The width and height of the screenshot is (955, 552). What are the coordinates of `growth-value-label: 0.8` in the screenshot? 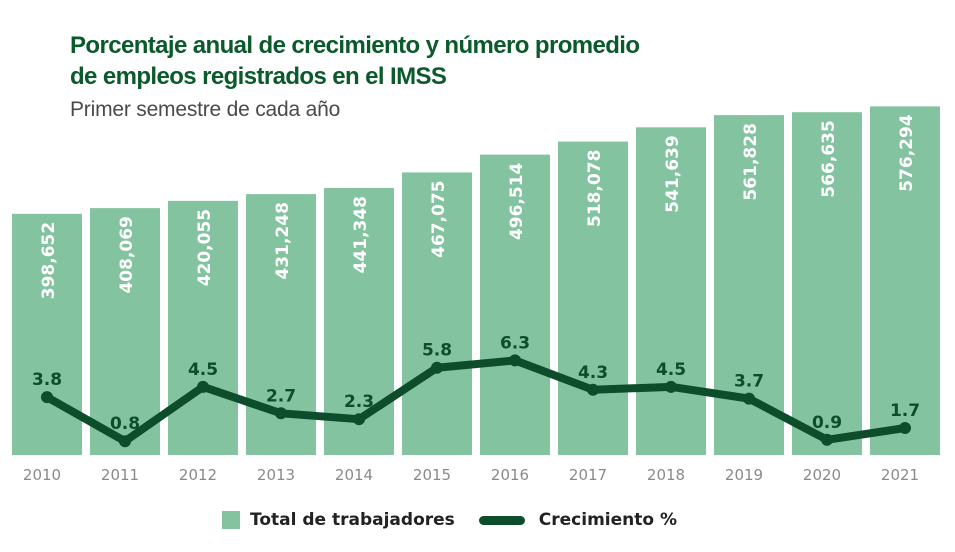 It's located at (125, 424).